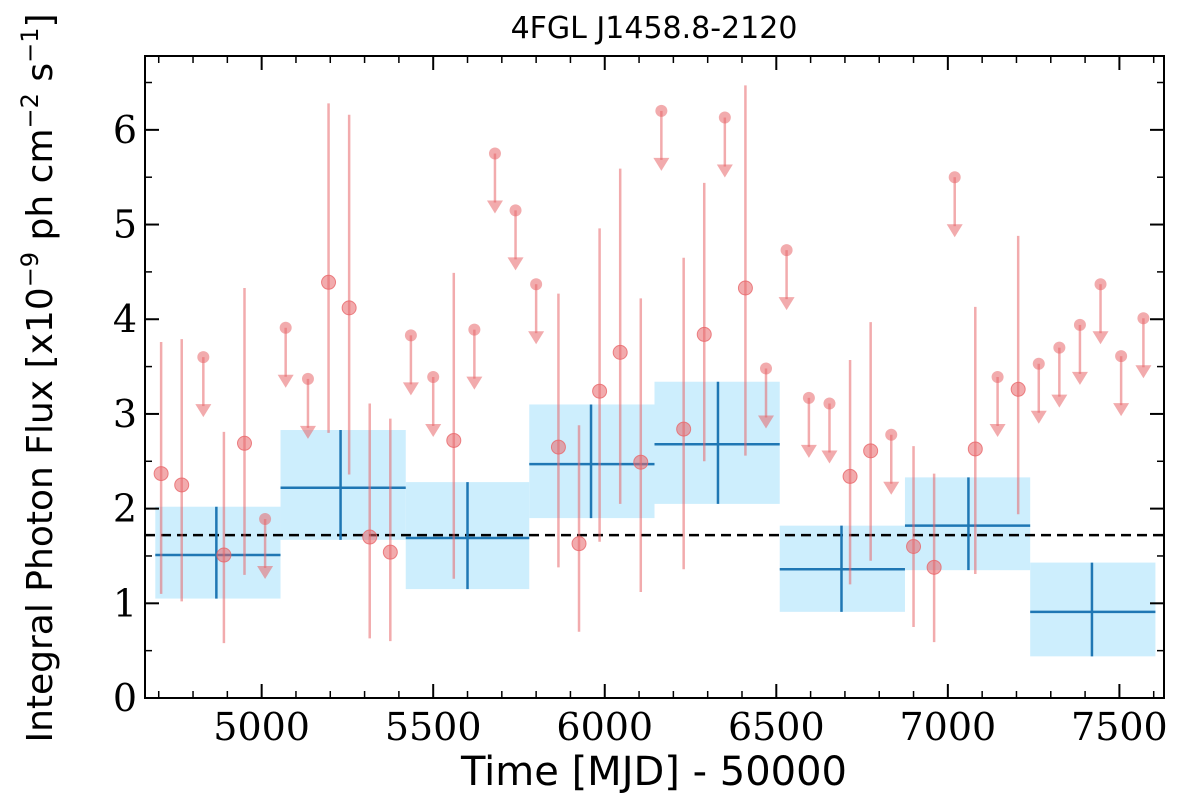 Image resolution: width=1200 pixels, height=800 pixels. I want to click on x-tick-label: 7500, so click(1119, 727).